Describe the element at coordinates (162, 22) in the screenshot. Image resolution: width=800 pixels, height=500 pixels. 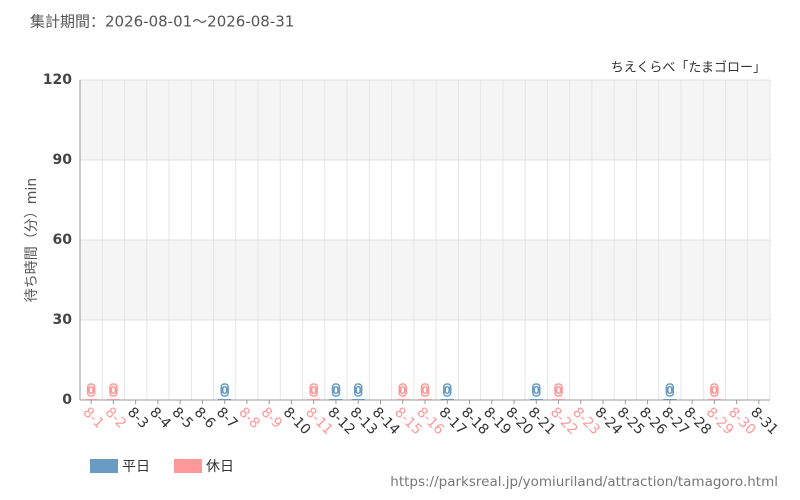
I see `chart-title: 集計期間：2026-08-01～2026-08-31` at that location.